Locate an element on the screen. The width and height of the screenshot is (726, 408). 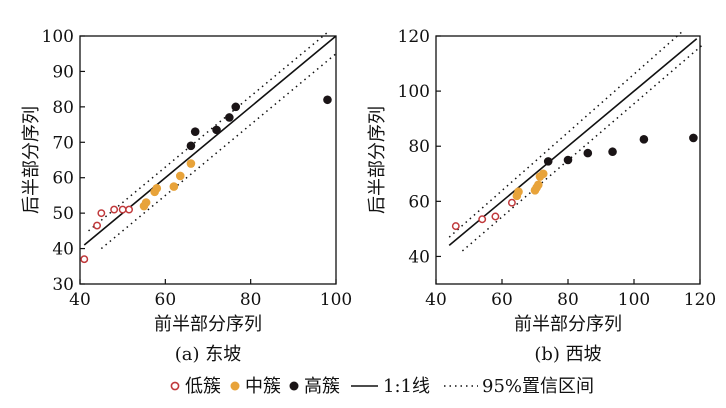
legend-label-low-cluster: 低簇 is located at coordinates (203, 386).